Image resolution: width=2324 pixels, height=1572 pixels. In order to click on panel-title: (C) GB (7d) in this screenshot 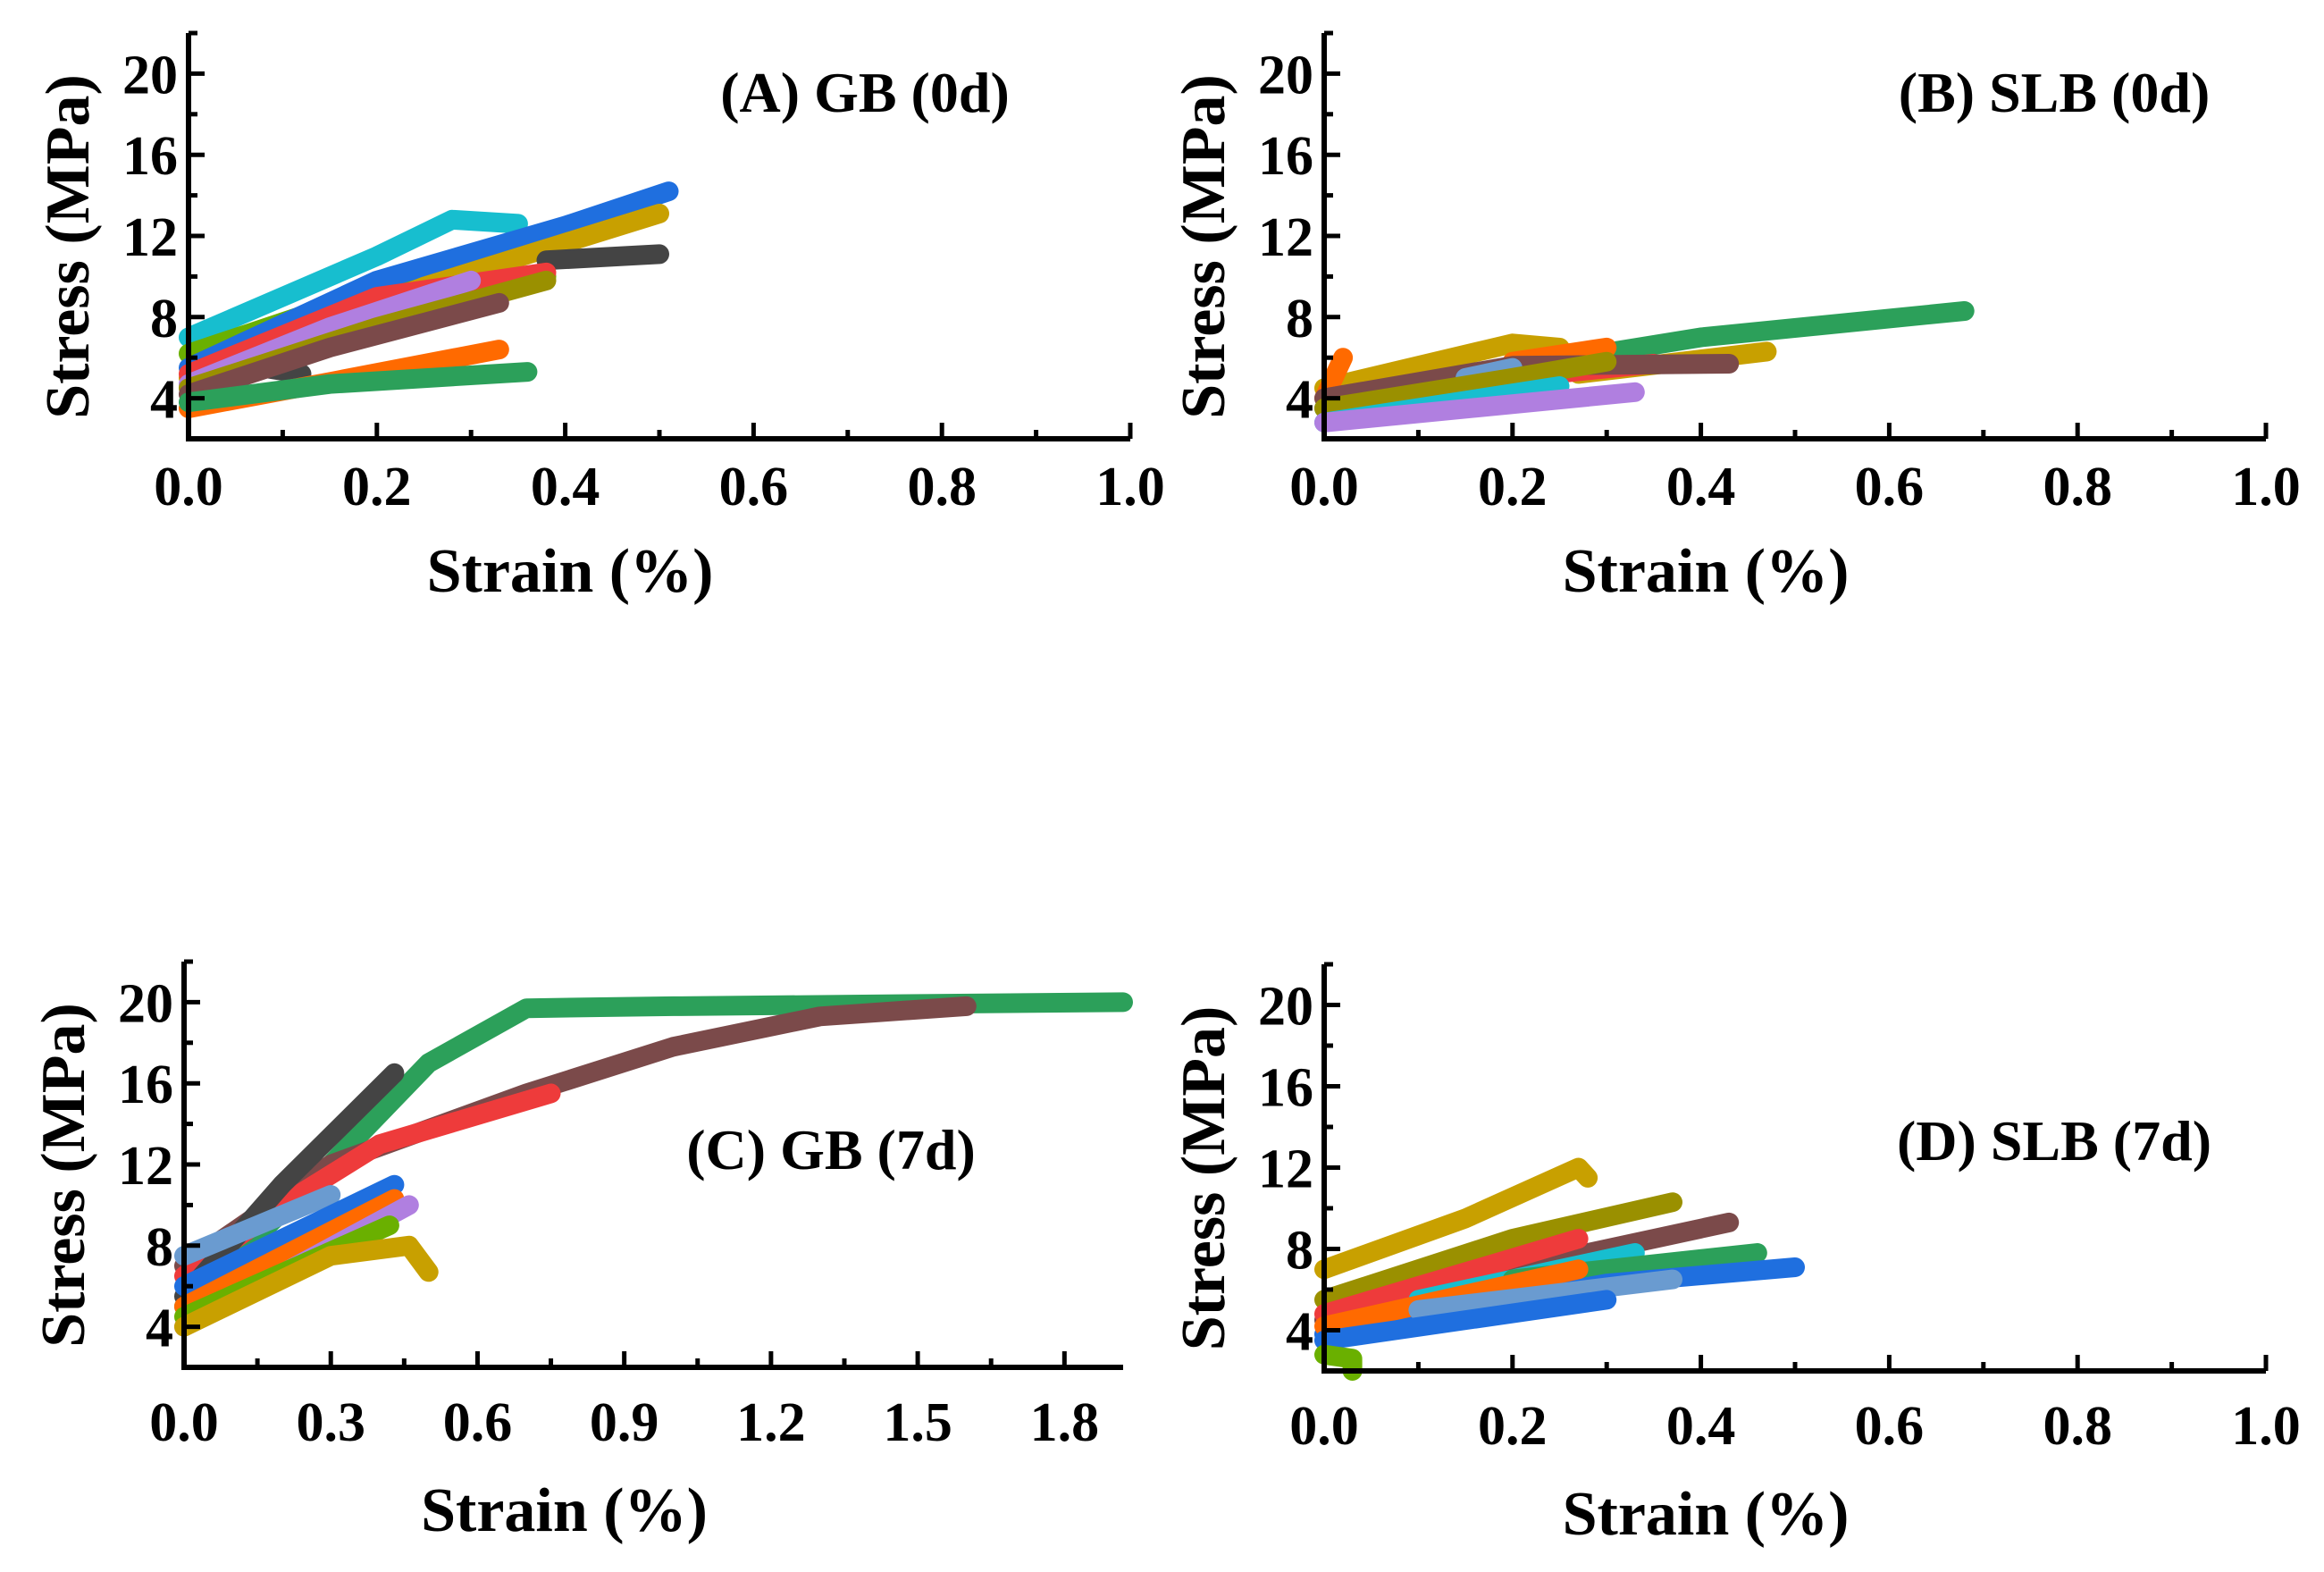, I will do `click(831, 1149)`.